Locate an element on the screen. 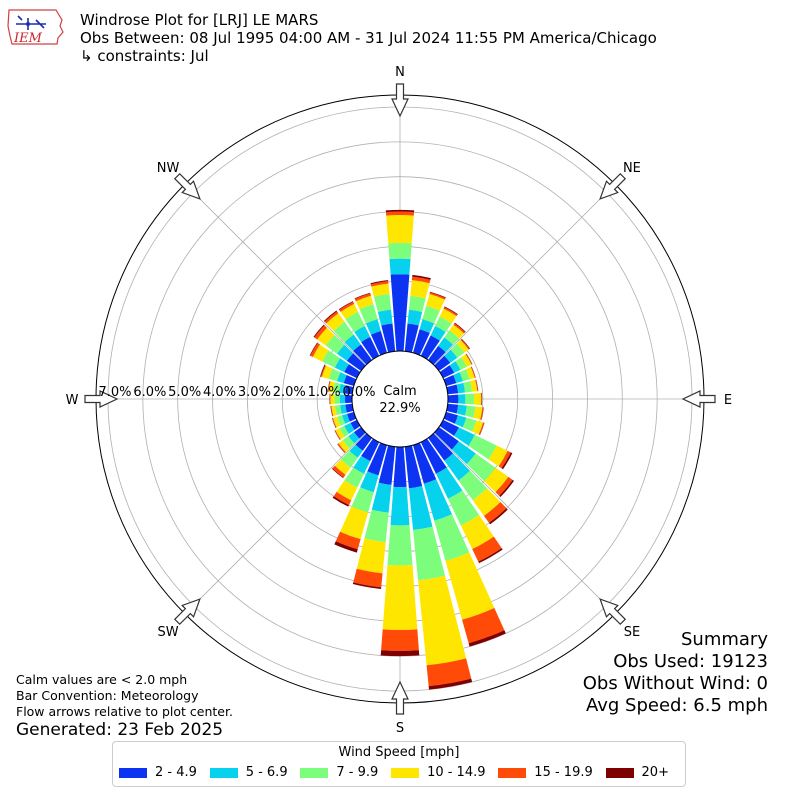 The width and height of the screenshot is (800, 800). radial-tick-label: 6.0% is located at coordinates (149, 392).